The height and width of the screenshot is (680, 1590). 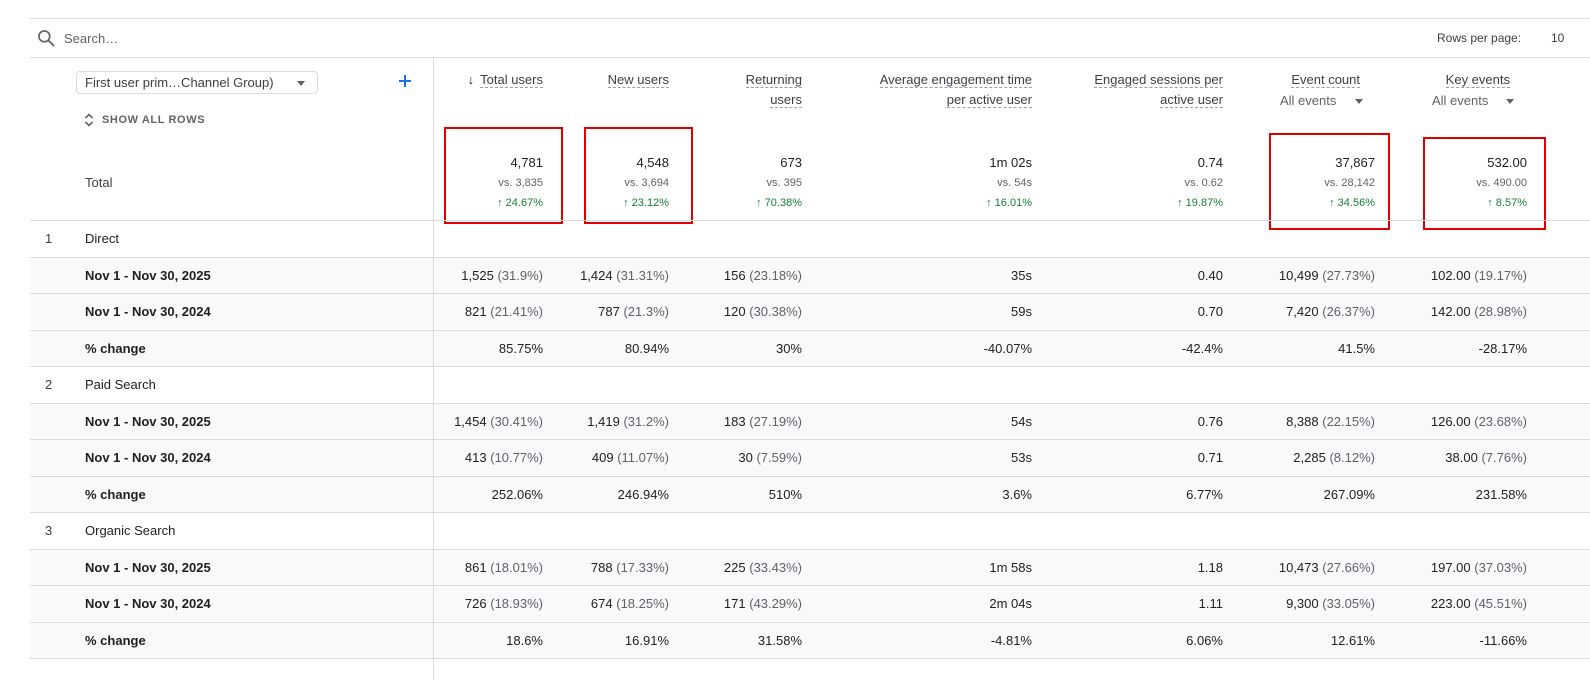 What do you see at coordinates (1484, 183) in the screenshot?
I see `highlight-box-key-events` at bounding box center [1484, 183].